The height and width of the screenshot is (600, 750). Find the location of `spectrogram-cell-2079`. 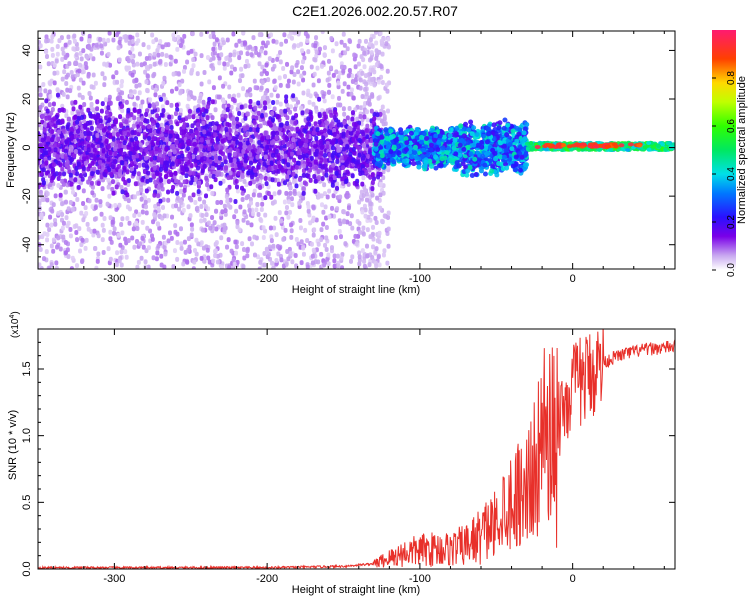

spectrogram-cell-2079 is located at coordinates (181, 91).